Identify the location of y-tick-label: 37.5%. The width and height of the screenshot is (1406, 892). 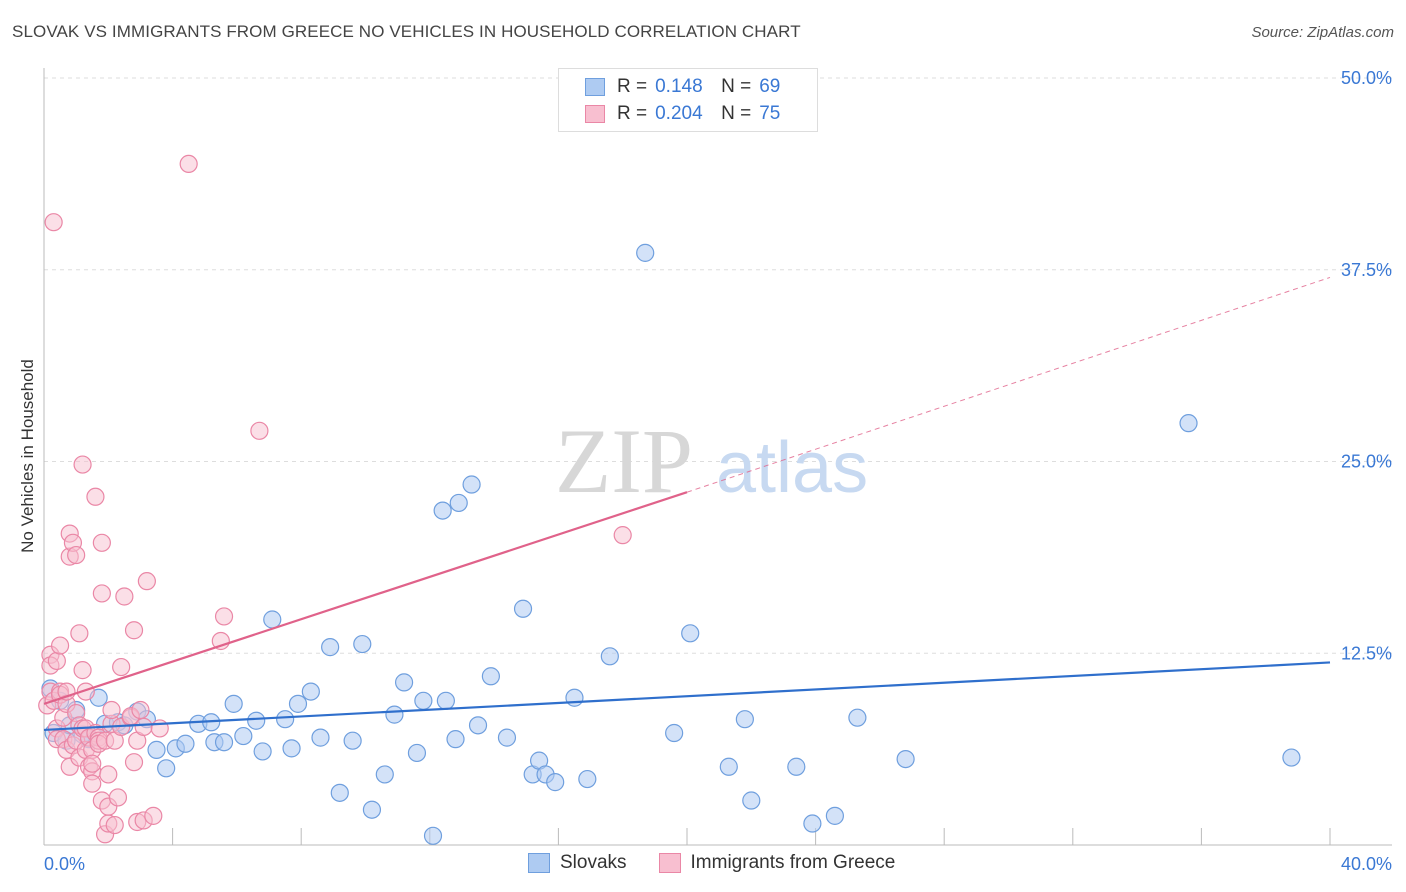
(1366, 270).